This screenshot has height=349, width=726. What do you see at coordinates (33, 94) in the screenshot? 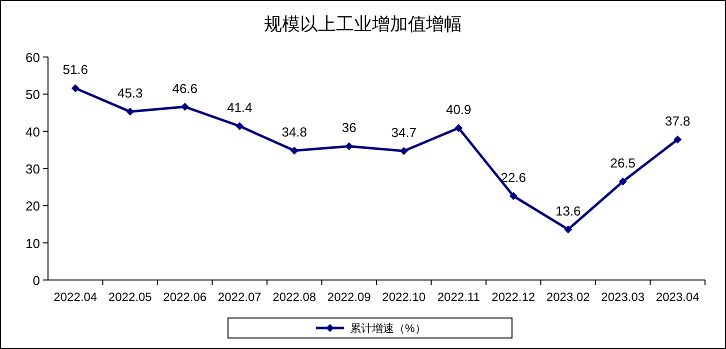
I see `y-tick-label: 50` at bounding box center [33, 94].